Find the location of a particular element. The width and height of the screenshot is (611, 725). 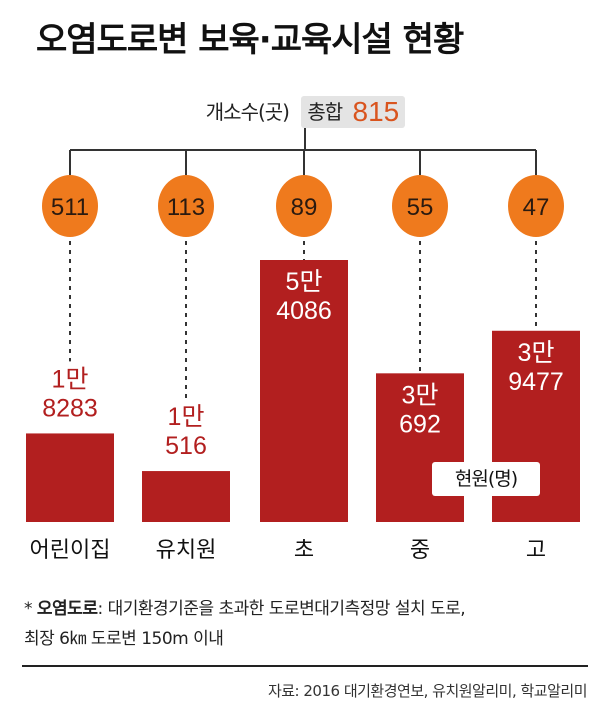

facility-count-label: 55 is located at coordinates (420, 207).